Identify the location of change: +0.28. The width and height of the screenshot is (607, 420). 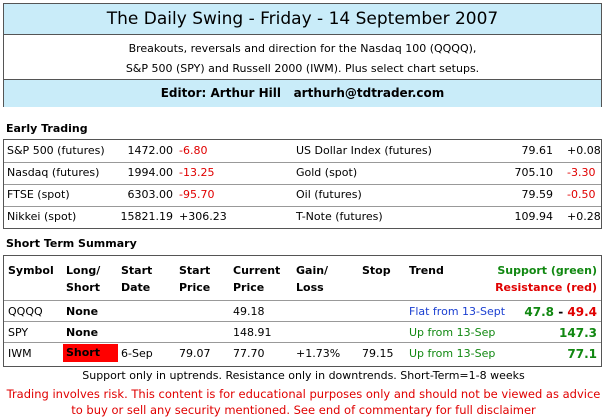
(584, 216).